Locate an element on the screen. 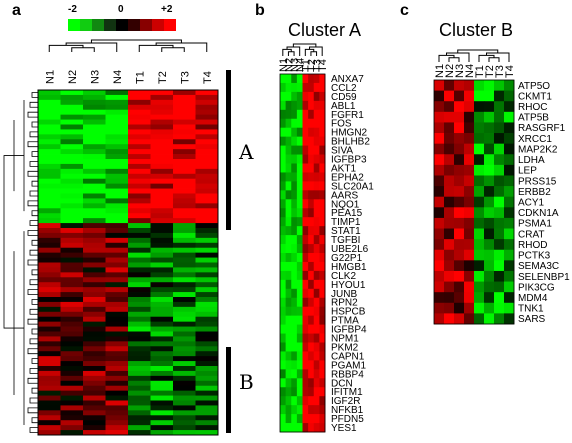 The width and height of the screenshot is (572, 443). panel-b-gene-label: YES1 is located at coordinates (344, 428).